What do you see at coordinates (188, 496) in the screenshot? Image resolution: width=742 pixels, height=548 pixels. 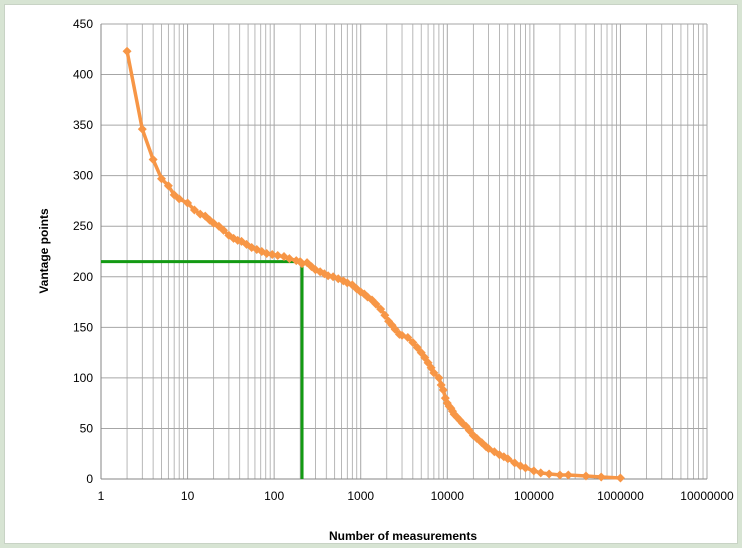 I see `x-tick-label: 10` at bounding box center [188, 496].